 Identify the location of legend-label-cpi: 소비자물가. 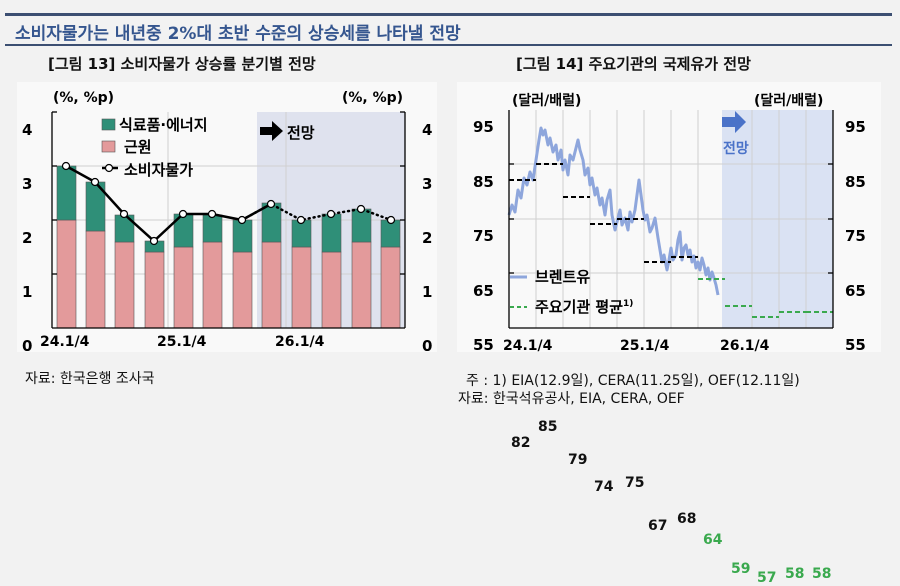
(159, 170).